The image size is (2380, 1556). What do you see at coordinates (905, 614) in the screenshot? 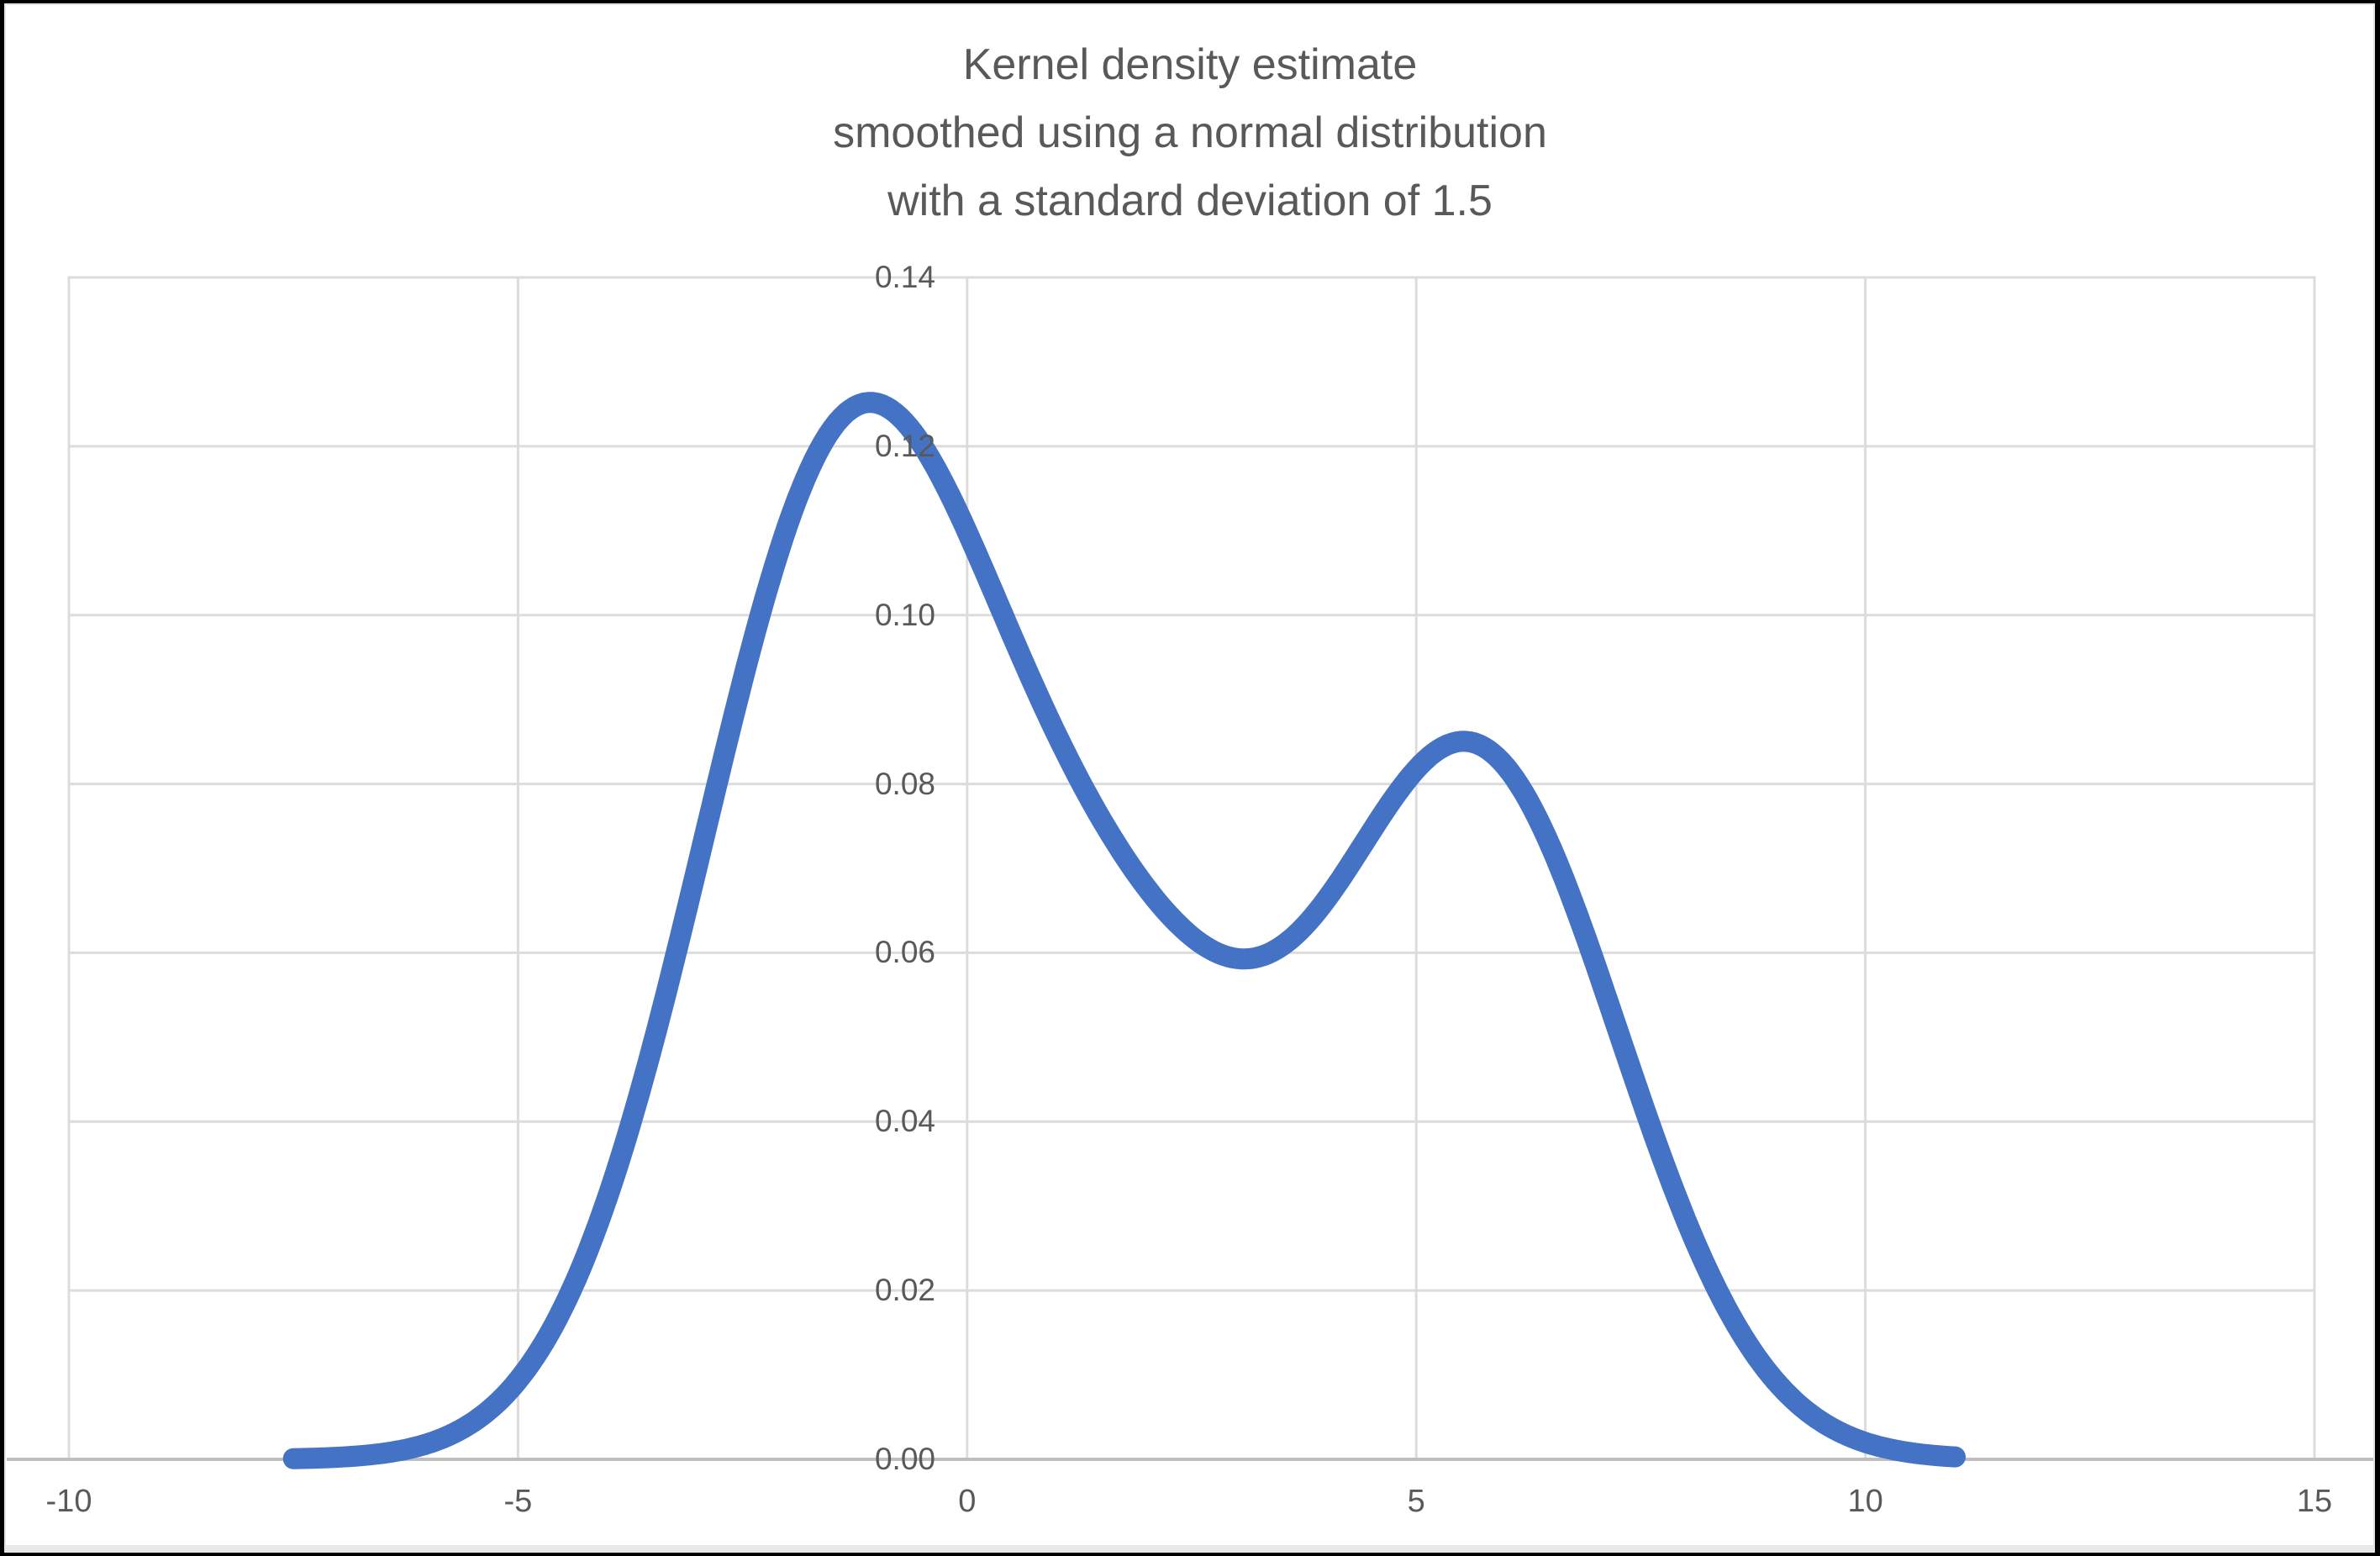
I see `y-tick-label-0.10: 0.10` at bounding box center [905, 614].